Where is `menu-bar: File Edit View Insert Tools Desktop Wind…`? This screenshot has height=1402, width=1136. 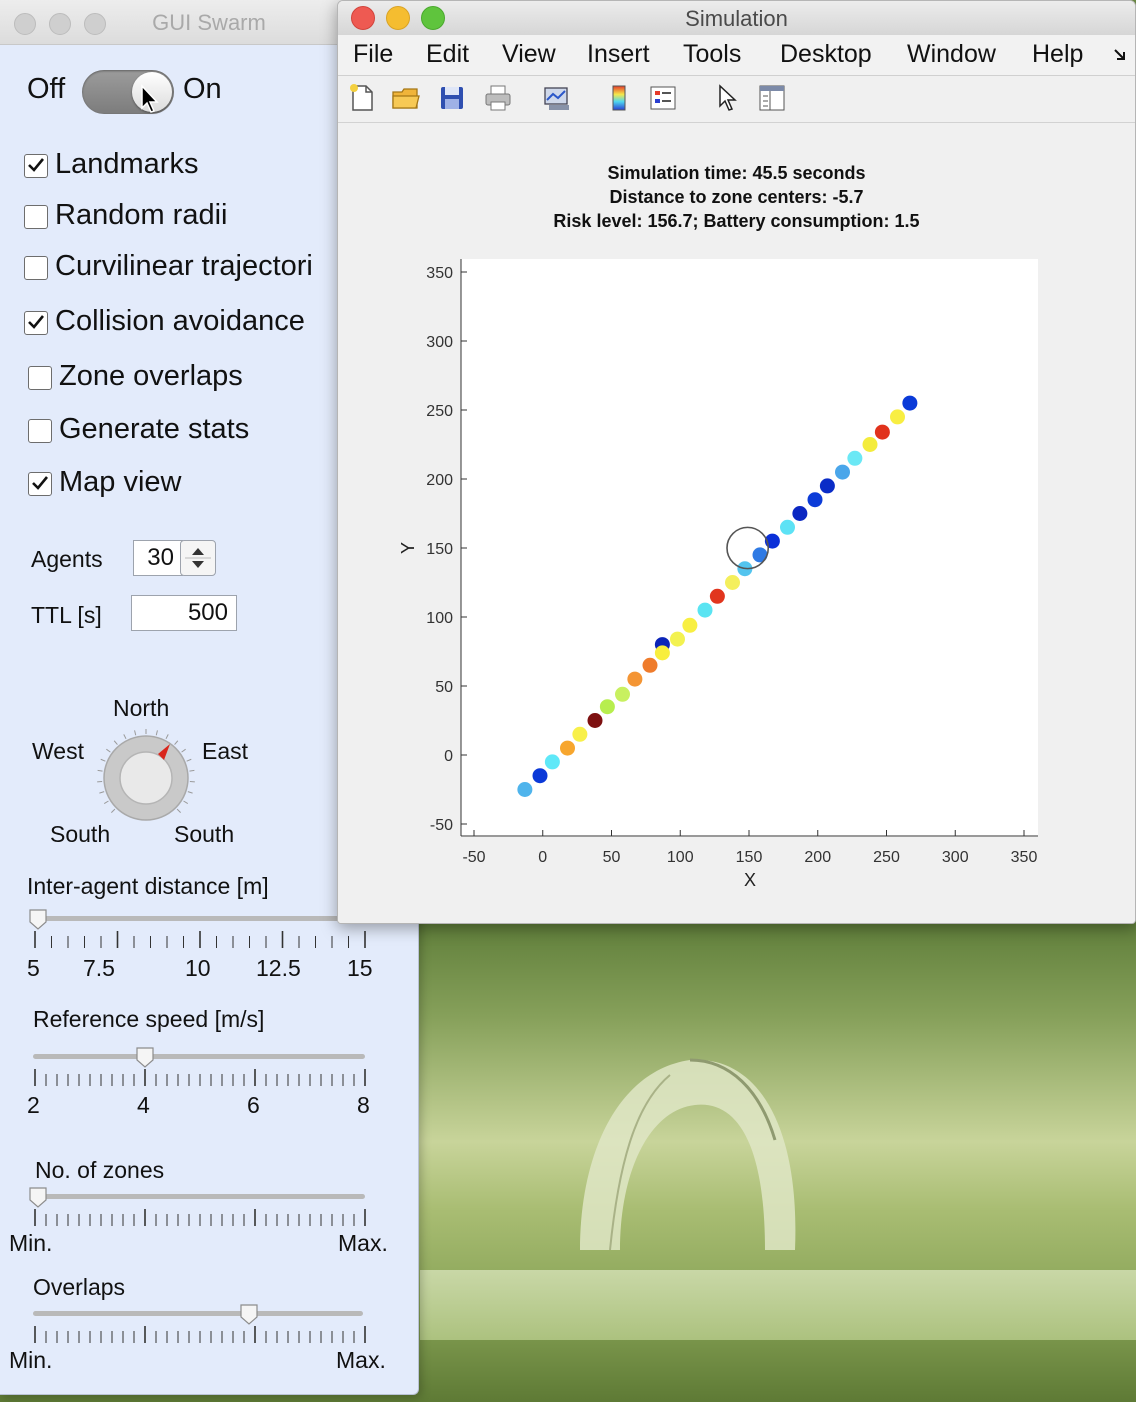
menu-bar: File Edit View Insert Tools Desktop Wind… is located at coordinates (736, 55).